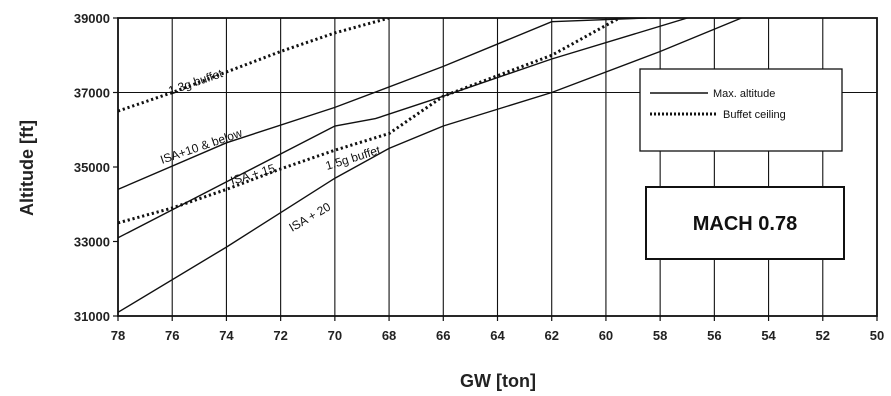  I want to click on mach-label: MACH 0.78, so click(745, 224).